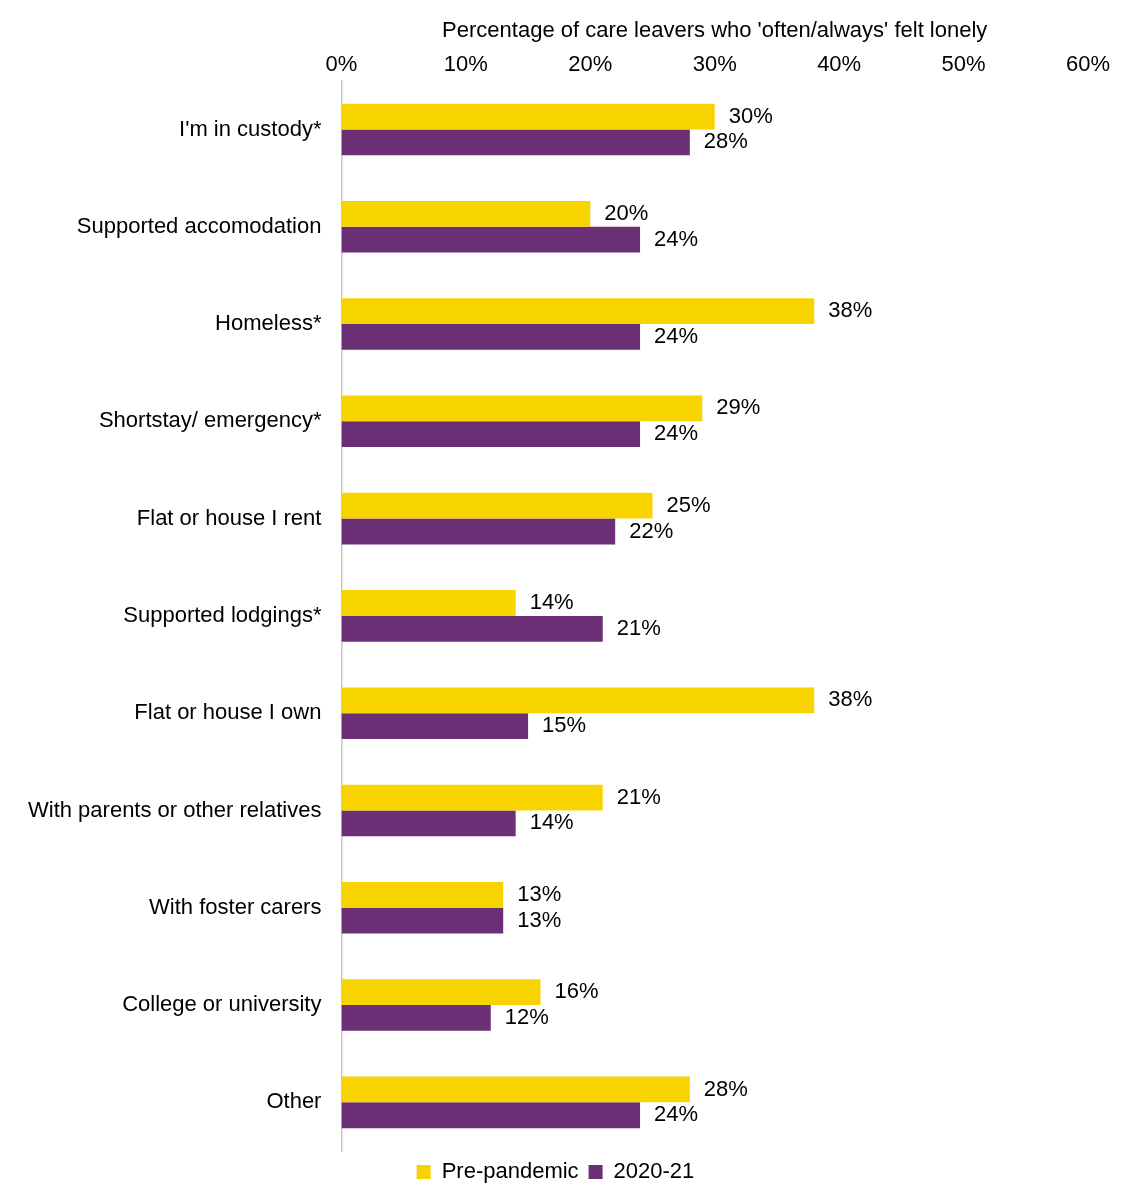  I want to click on y-tick-label: With parents or other relatives, so click(174, 809).